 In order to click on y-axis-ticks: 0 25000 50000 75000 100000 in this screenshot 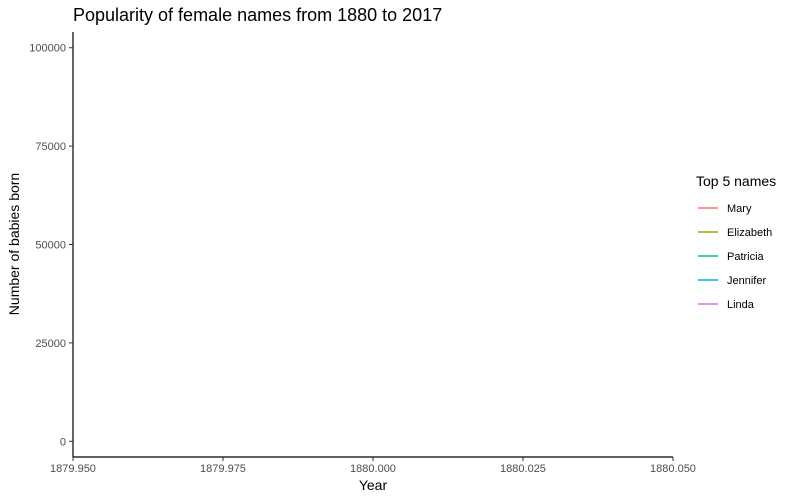, I will do `click(51, 245)`.